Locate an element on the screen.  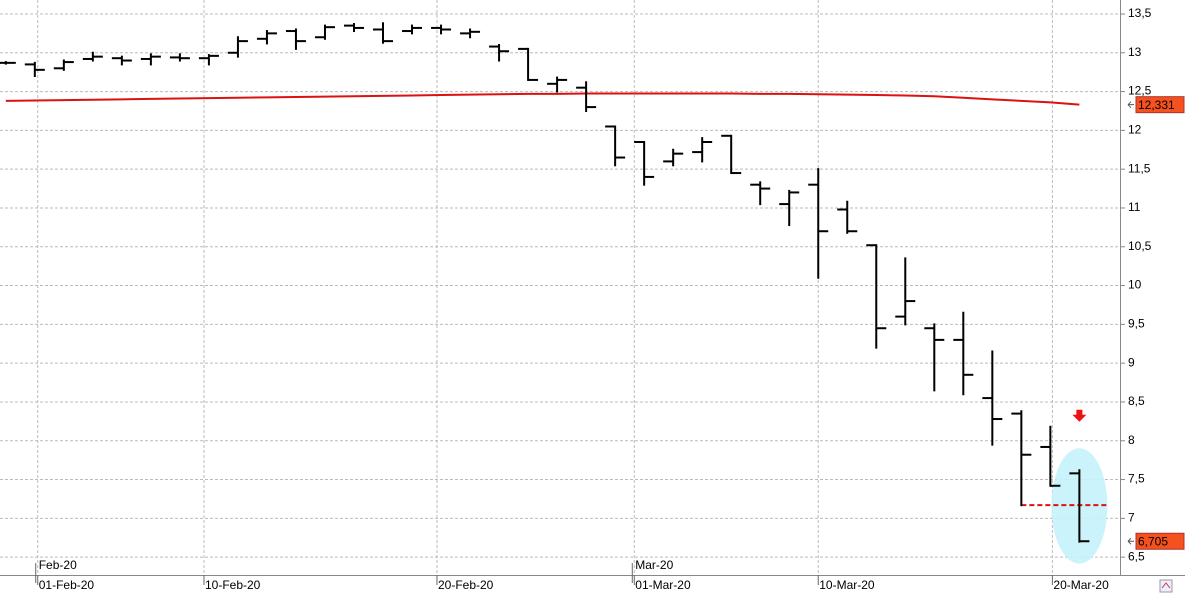
y-tick-label: 13 is located at coordinates (1135, 52).